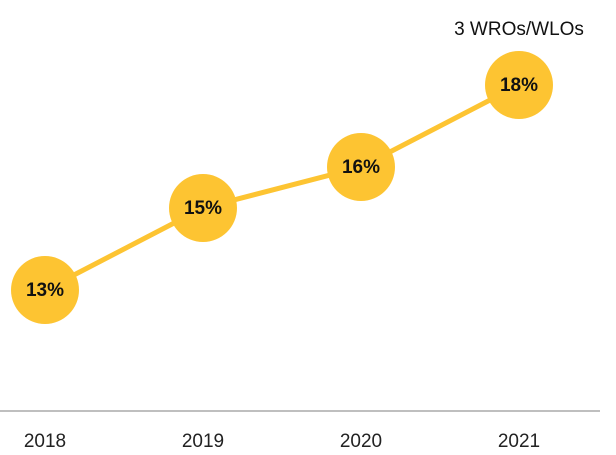 The image size is (616, 455). Describe the element at coordinates (203, 441) in the screenshot. I see `x-tick-label: 2019` at that location.